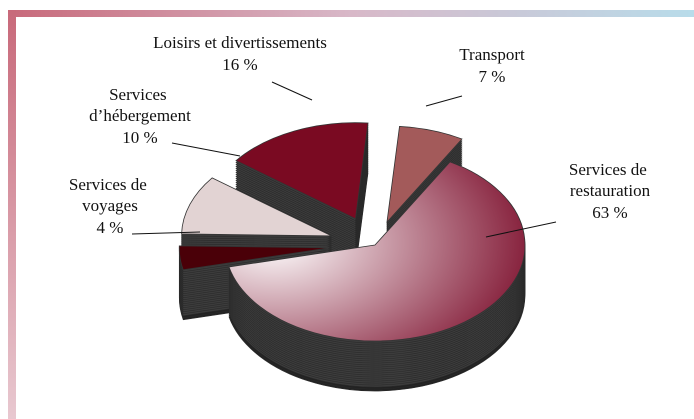 This screenshot has width=694, height=419. I want to click on category-label: Loisirs et divertissements, so click(240, 42).